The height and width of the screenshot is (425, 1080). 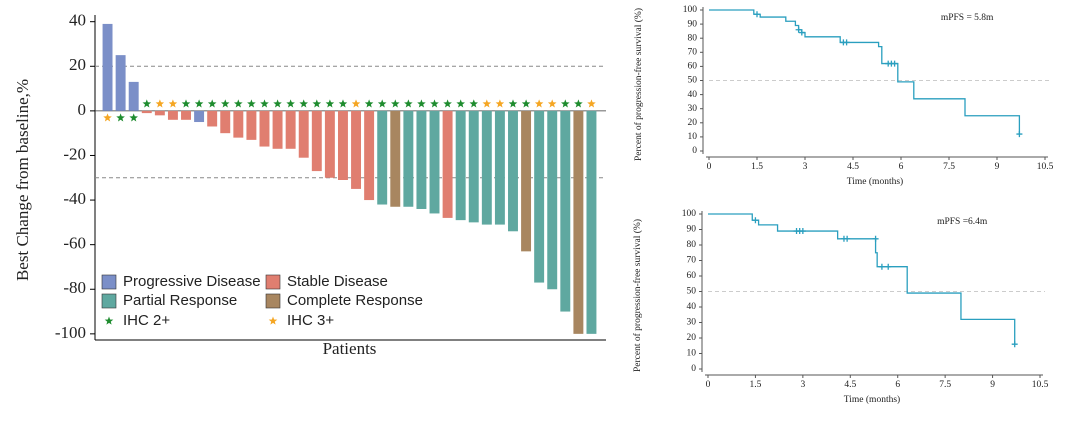 I want to click on x-tick-label: 1.5, so click(x=757, y=167).